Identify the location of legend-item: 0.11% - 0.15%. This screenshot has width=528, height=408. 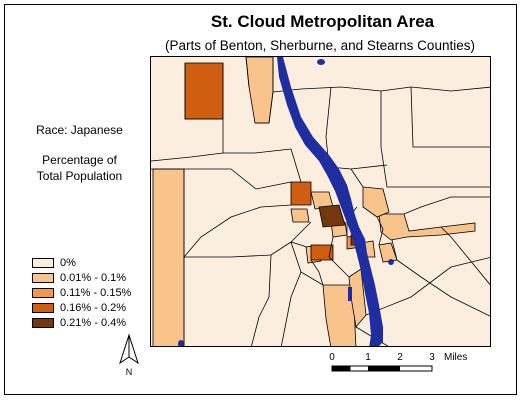
(81, 292).